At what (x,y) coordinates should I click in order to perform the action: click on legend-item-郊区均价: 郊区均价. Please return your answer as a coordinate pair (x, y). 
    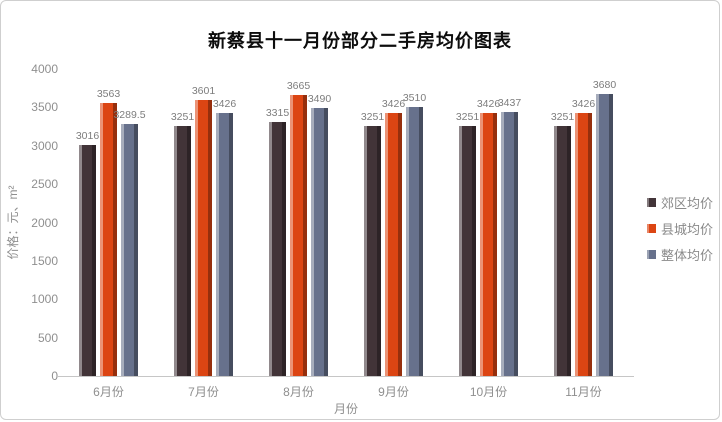
    Looking at the image, I should click on (680, 202).